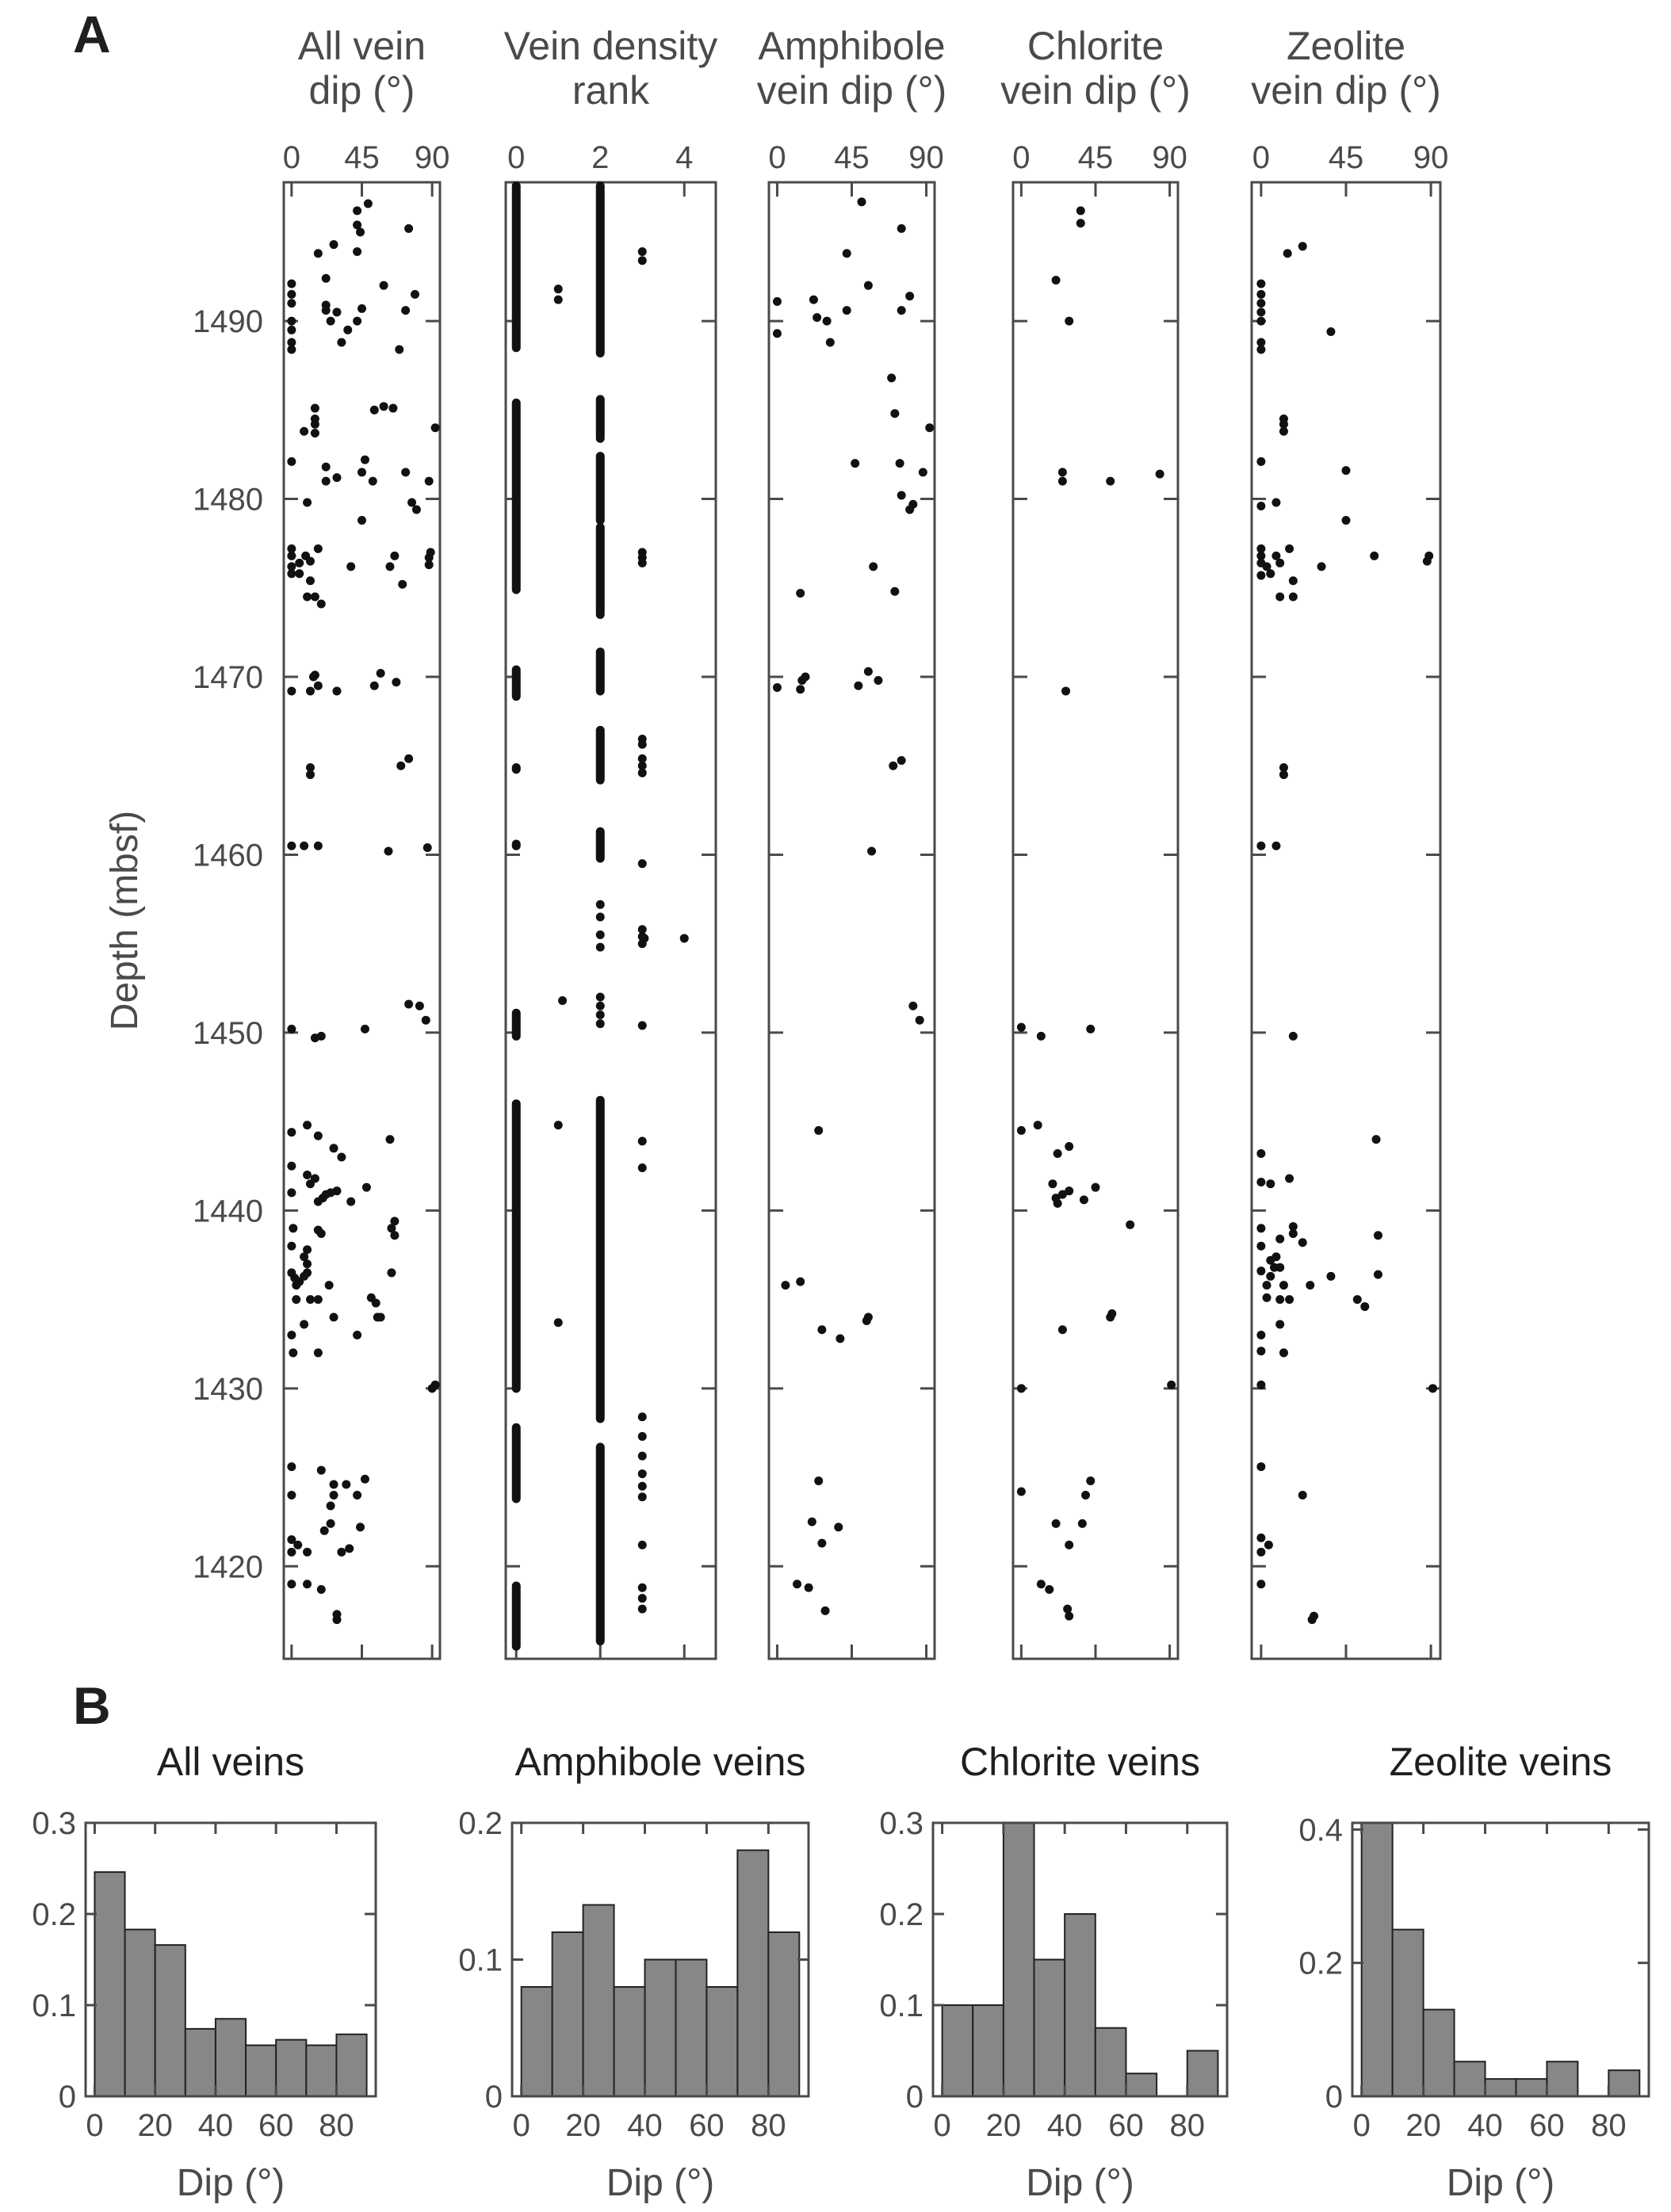  What do you see at coordinates (125, 920) in the screenshot?
I see `depth-axis-label: Depth (mbsf)` at bounding box center [125, 920].